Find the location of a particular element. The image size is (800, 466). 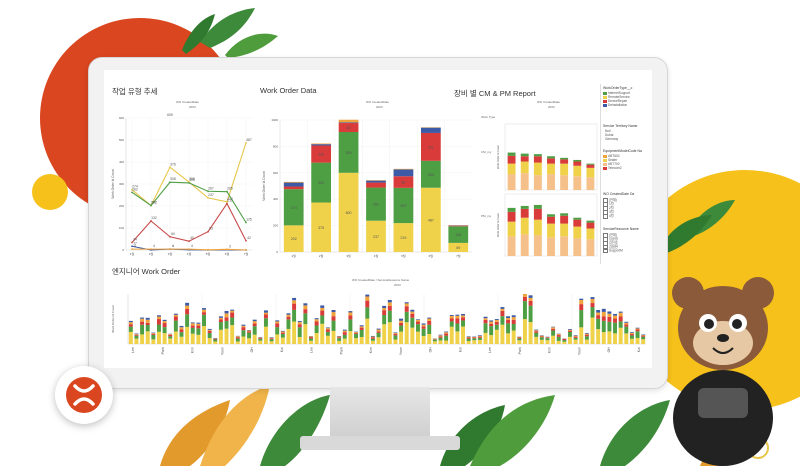

checkbox-label: 김정현 is located at coordinates (613, 247).